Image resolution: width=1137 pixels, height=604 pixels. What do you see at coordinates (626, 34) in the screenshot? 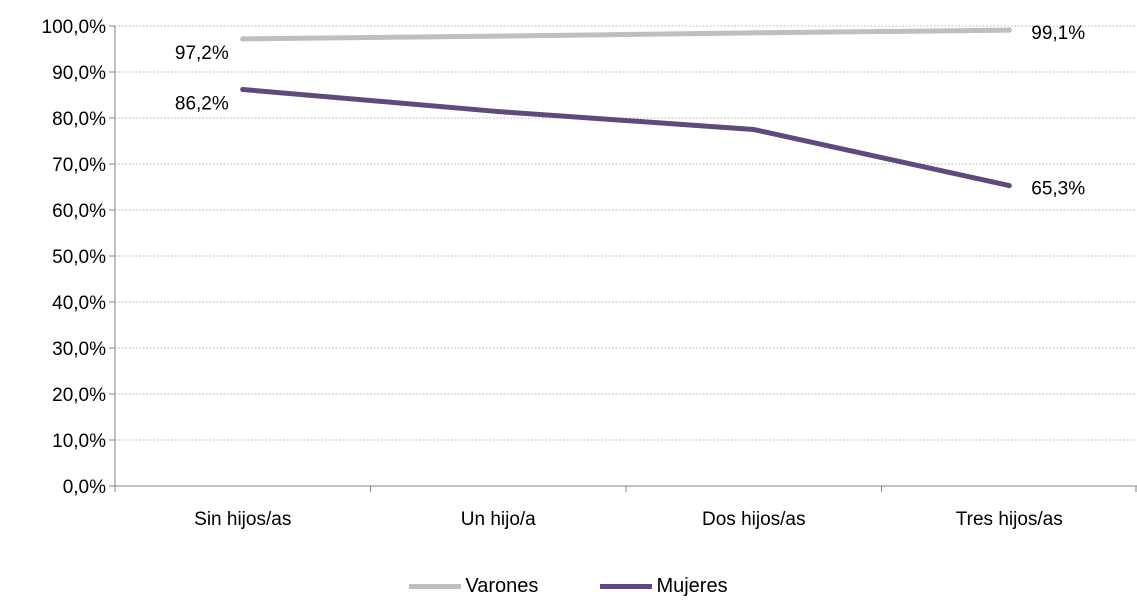
I see `series-line-varones` at bounding box center [626, 34].